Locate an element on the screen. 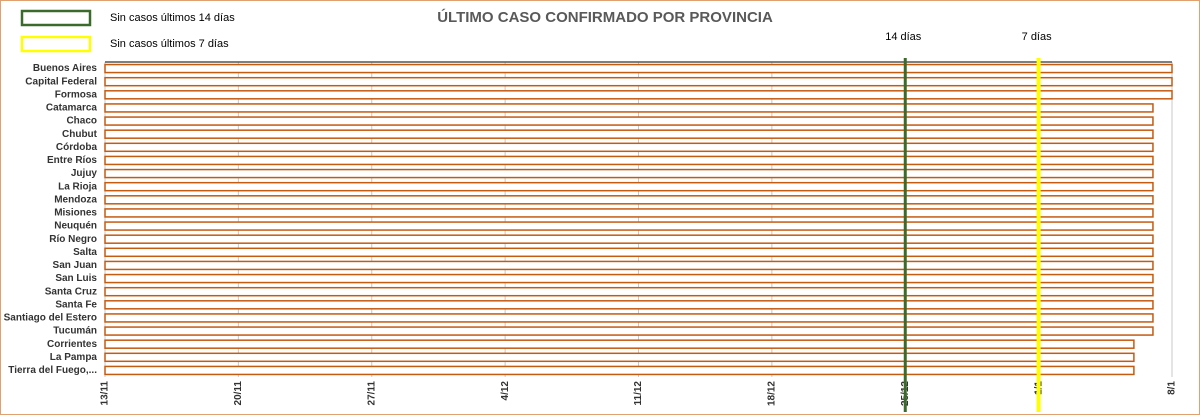 The height and width of the screenshot is (415, 1200). y-tick-label: Neuquén is located at coordinates (75, 226).